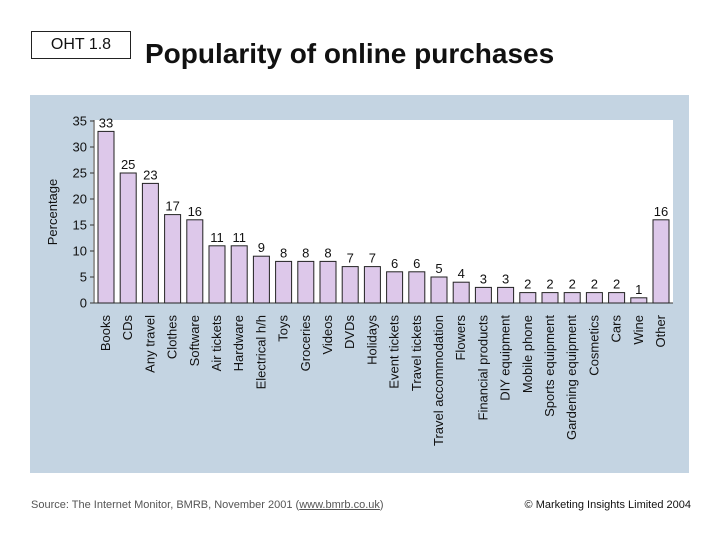 Image resolution: width=720 pixels, height=540 pixels. I want to click on category-label: Electrical h/h, so click(260, 352).